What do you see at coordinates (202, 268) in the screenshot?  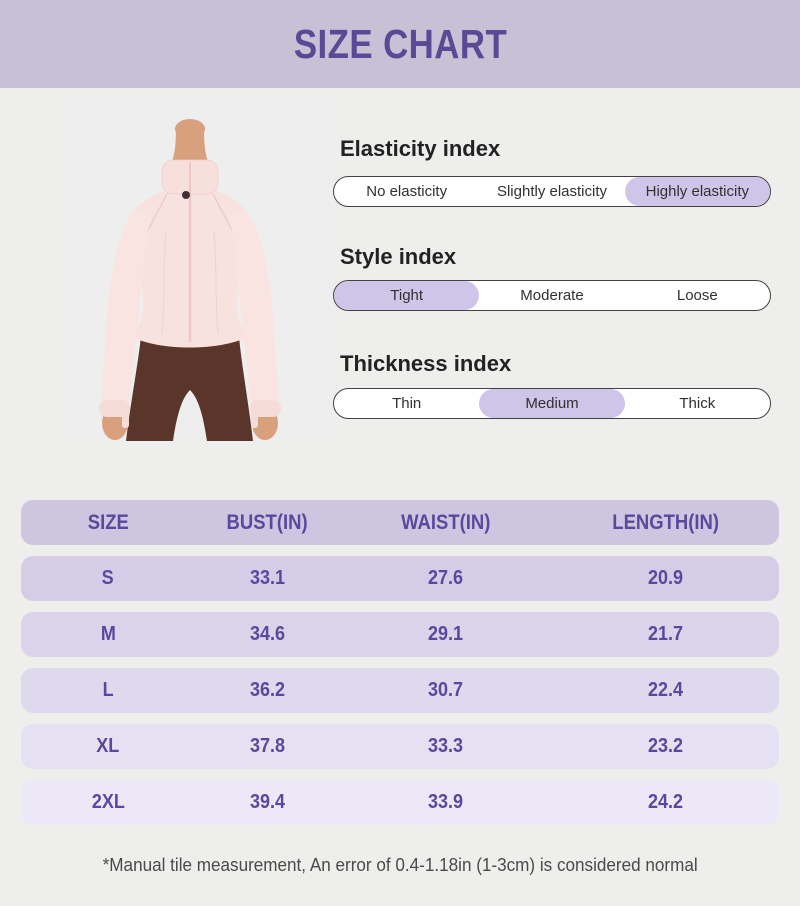 I see `product-photo` at bounding box center [202, 268].